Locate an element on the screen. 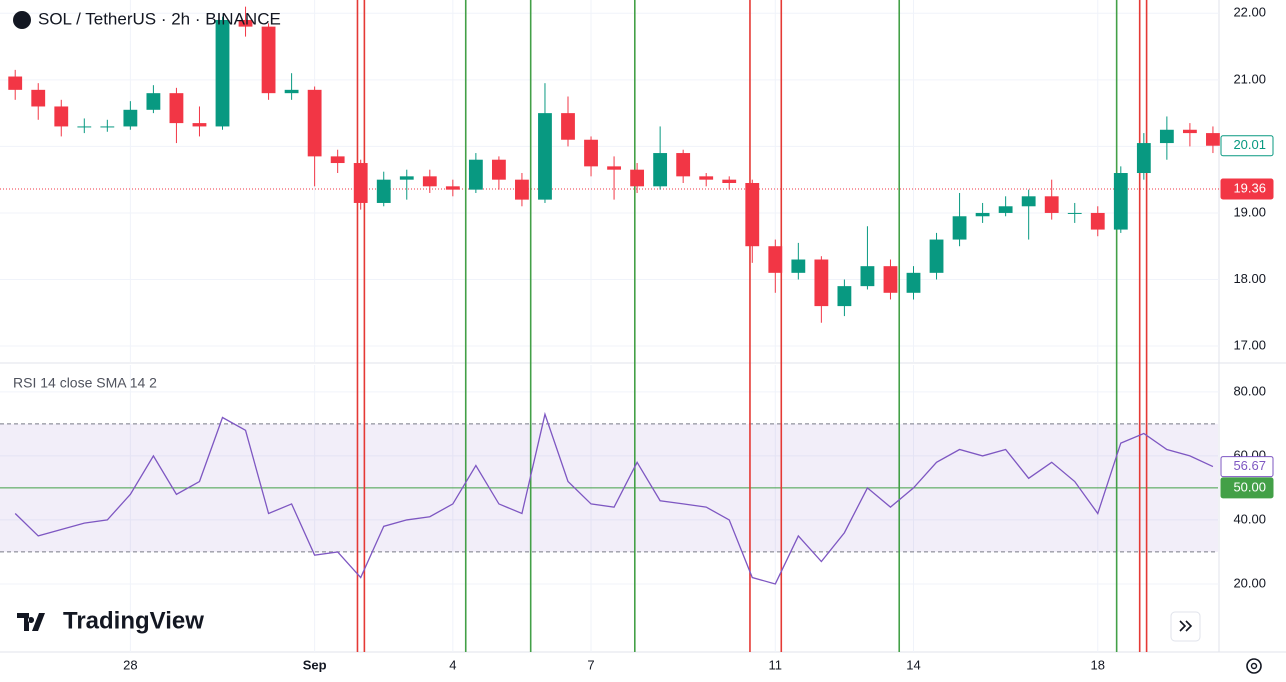 This screenshot has width=1286, height=682. rsi-value-label-box is located at coordinates (1247, 467).